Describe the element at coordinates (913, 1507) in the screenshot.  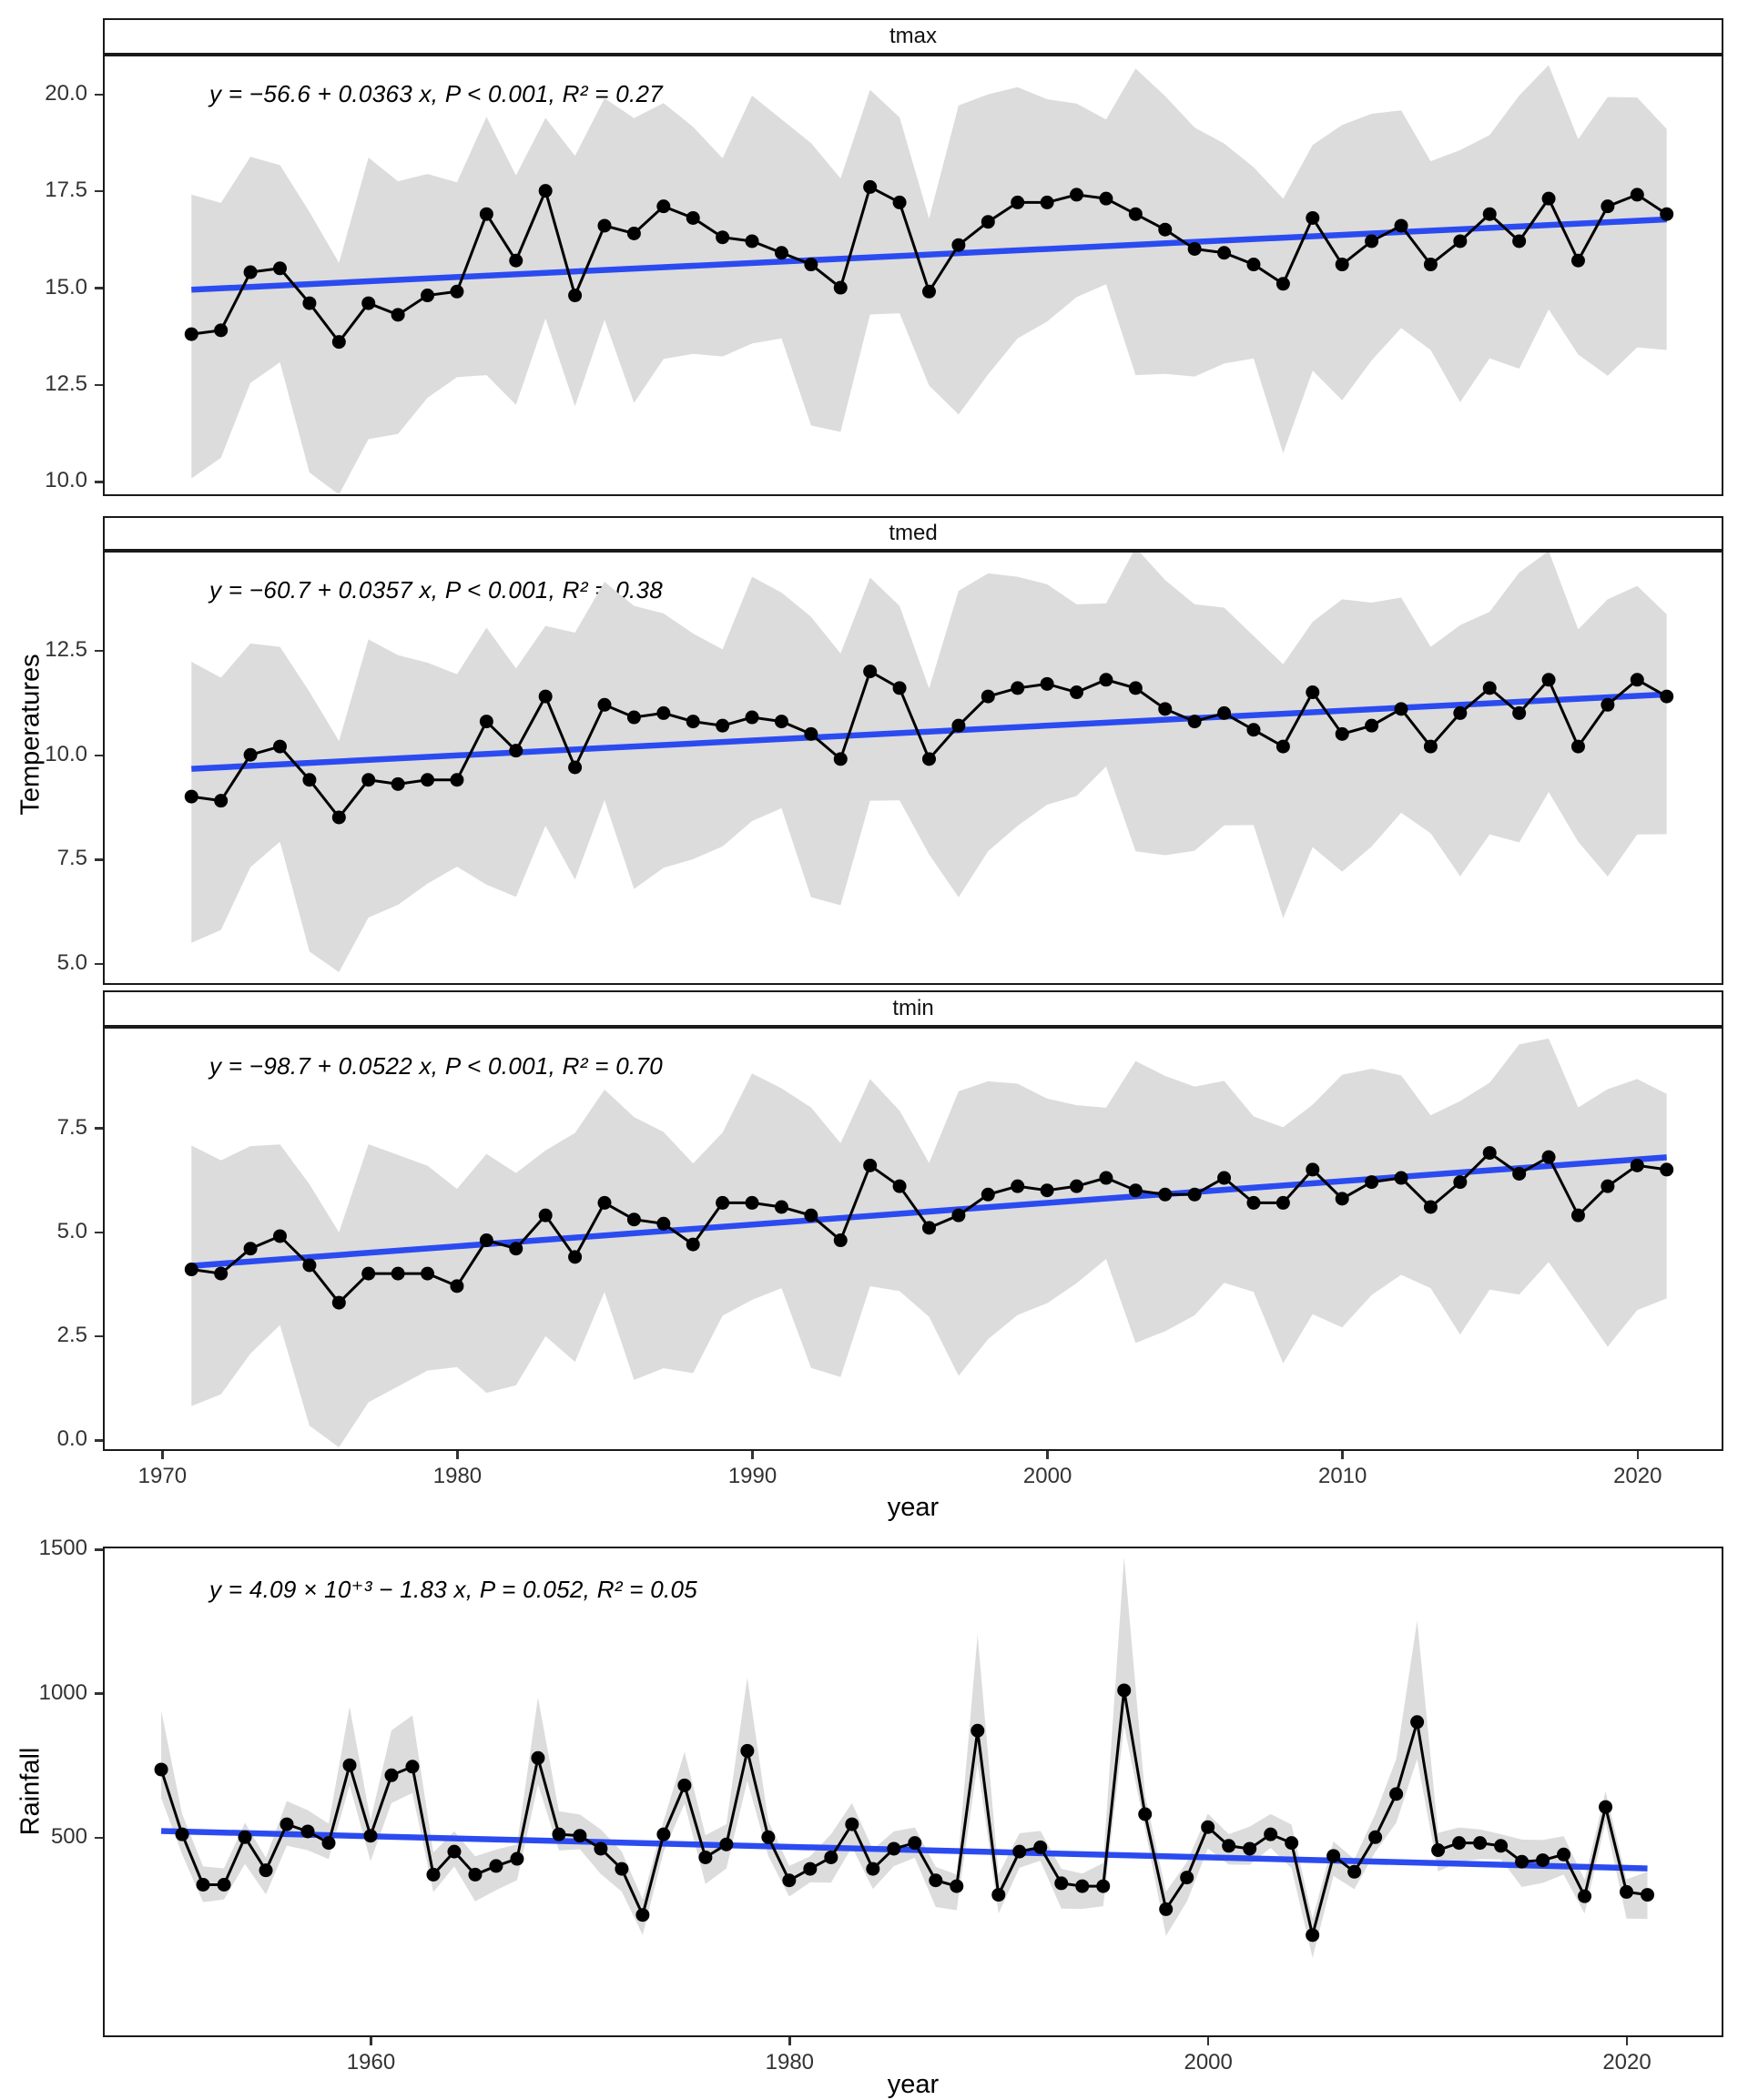
I see `x-axis-title-temp: year` at that location.